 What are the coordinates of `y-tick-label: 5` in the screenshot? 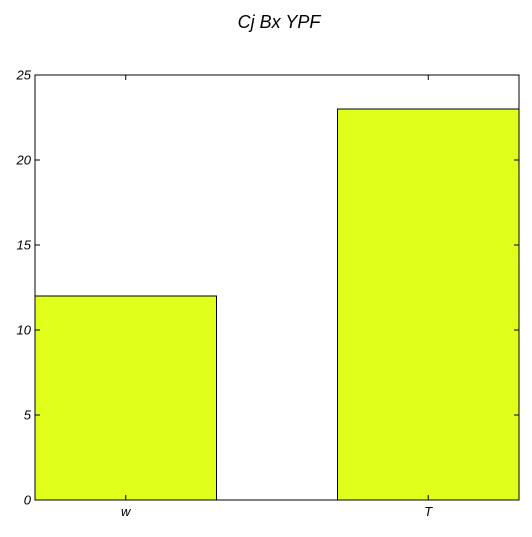 It's located at (28, 415).